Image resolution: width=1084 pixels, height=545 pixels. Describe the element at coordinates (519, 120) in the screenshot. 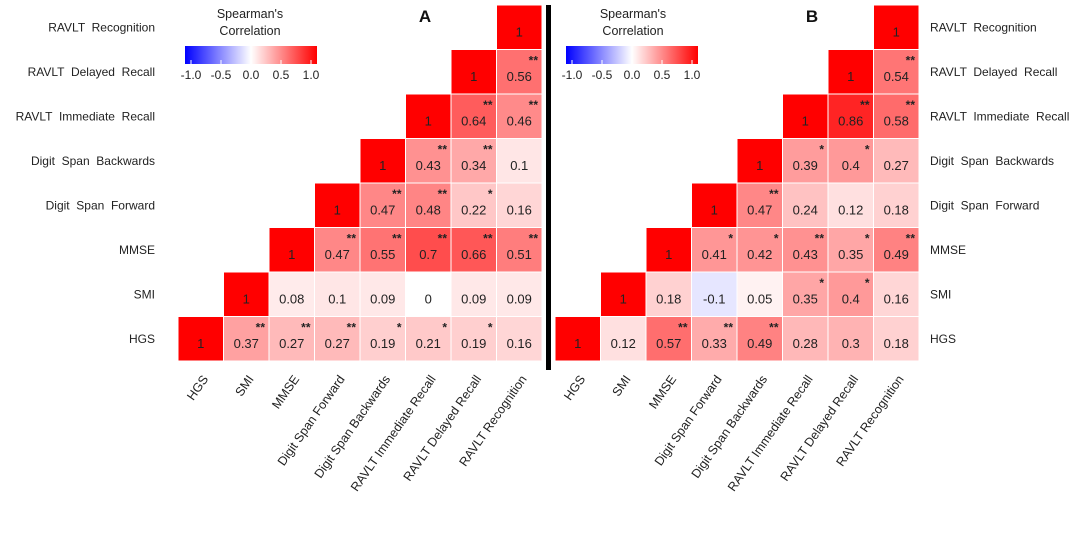

I see `cell-value-label: 0.46` at that location.